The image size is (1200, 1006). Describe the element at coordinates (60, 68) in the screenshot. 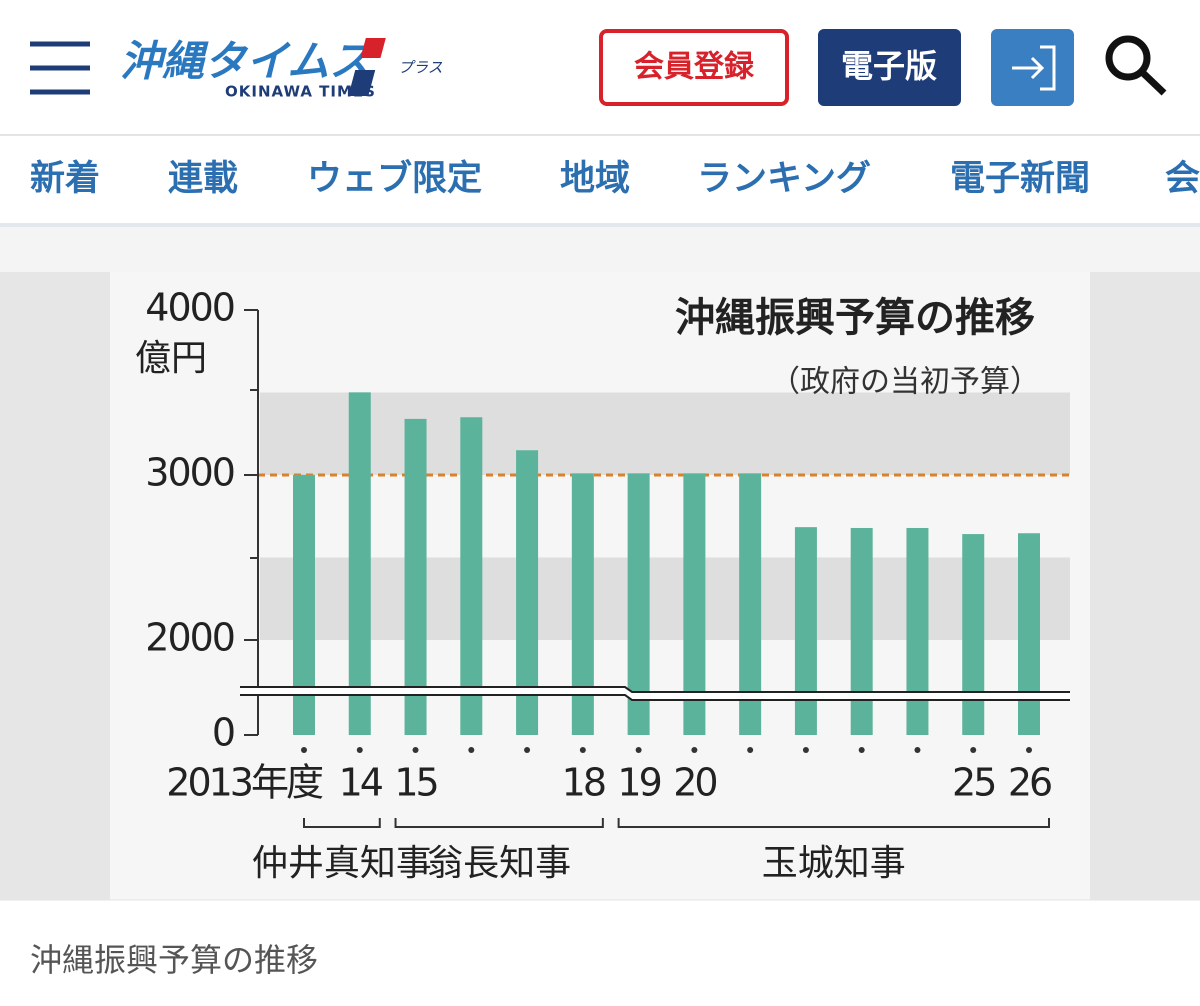

I see `menu-icon` at that location.